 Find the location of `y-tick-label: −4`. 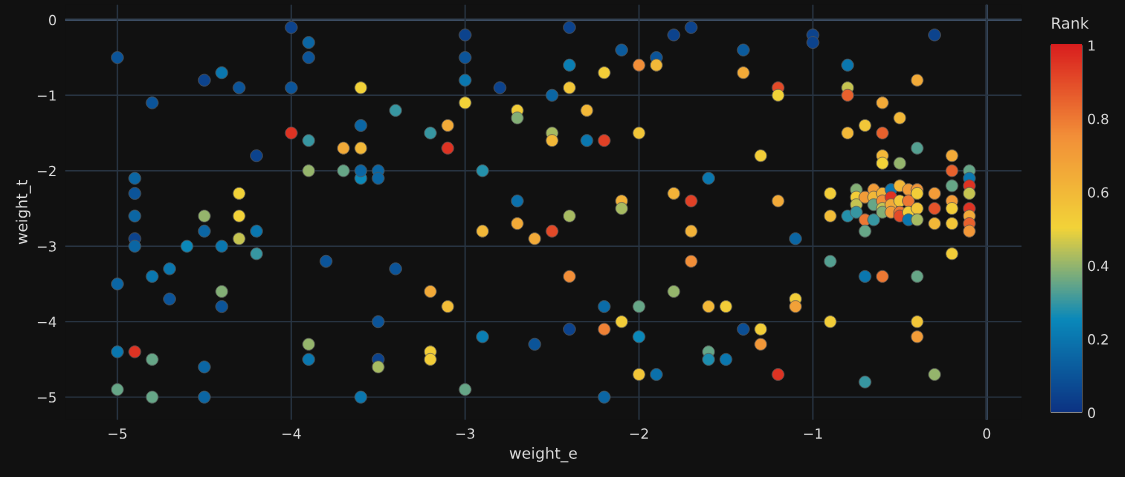

y-tick-label: −4 is located at coordinates (47, 321).